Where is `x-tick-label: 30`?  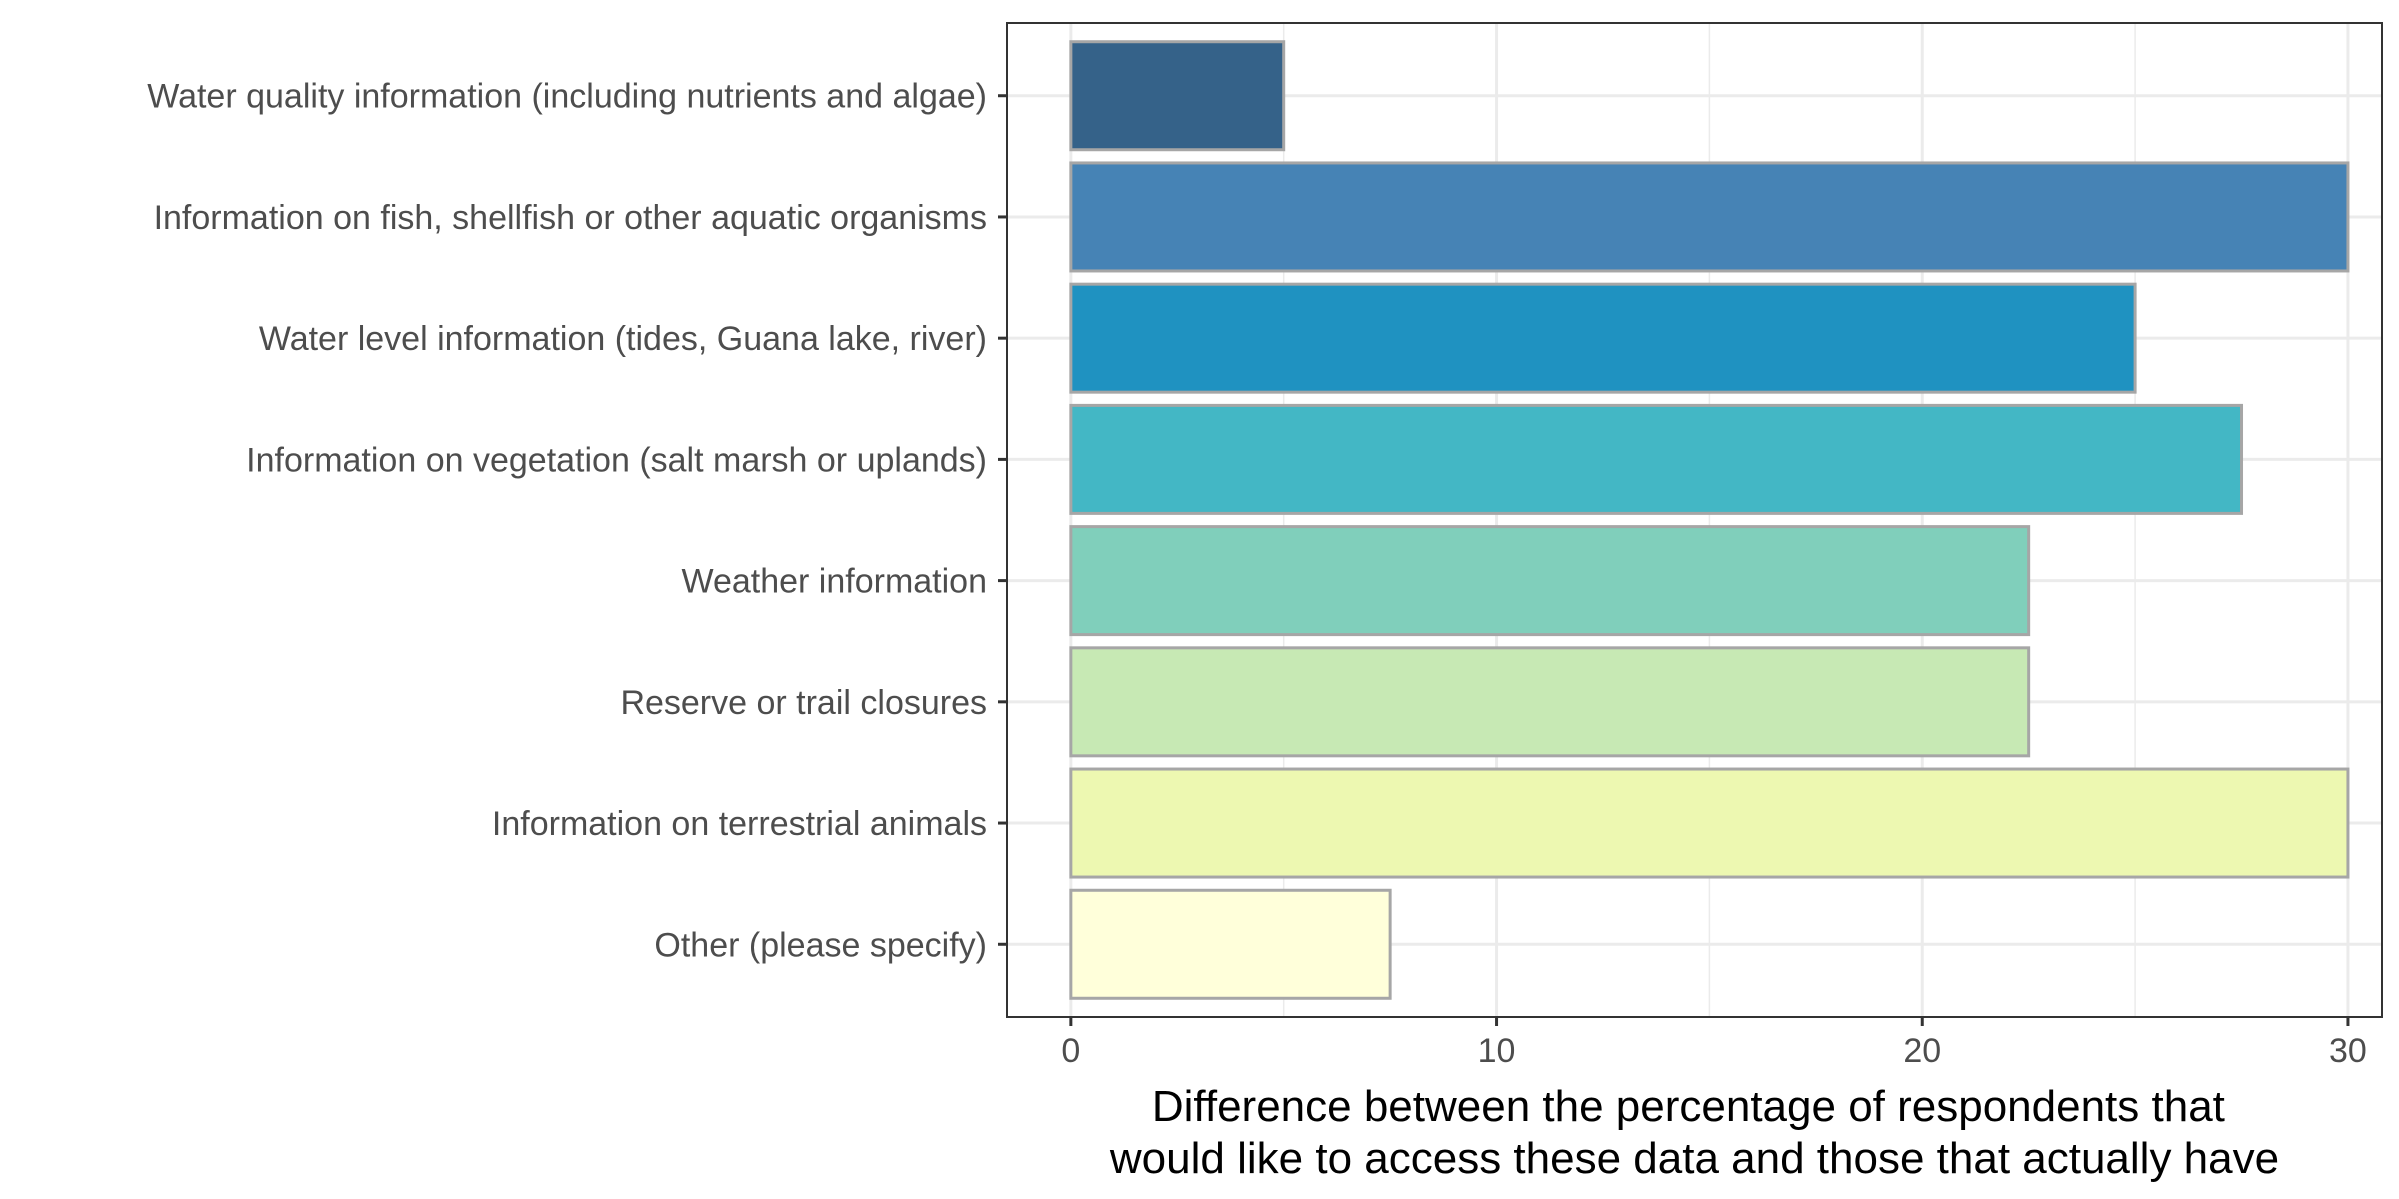
x-tick-label: 30 is located at coordinates (2348, 1051).